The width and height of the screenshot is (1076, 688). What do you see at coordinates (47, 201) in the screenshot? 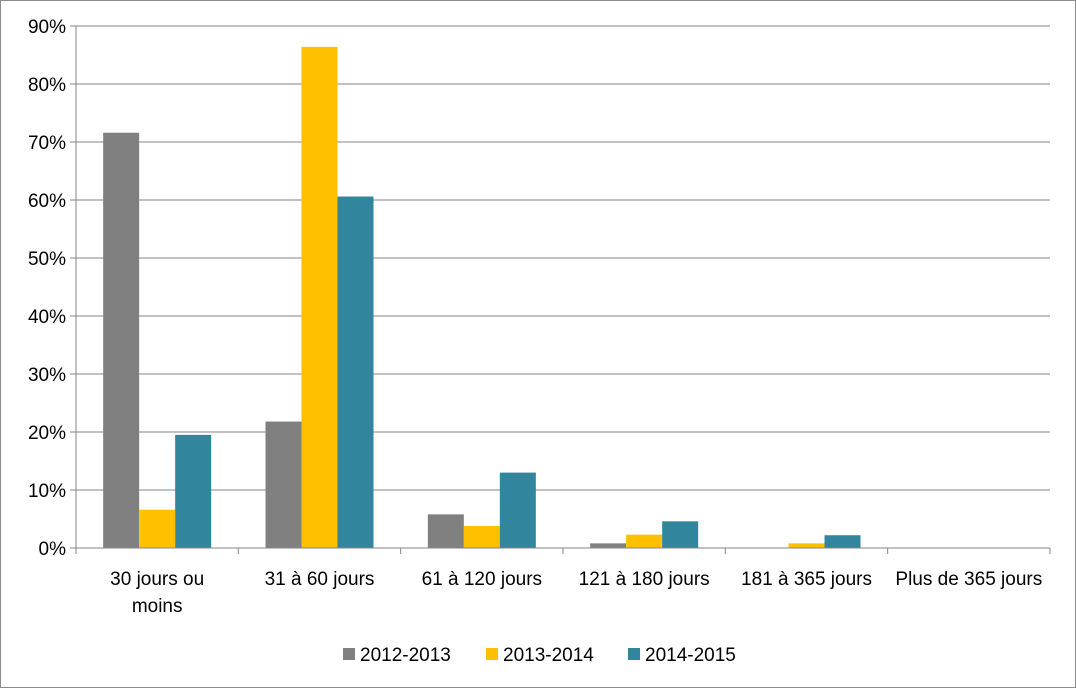
I see `y-tick-label: 60%` at bounding box center [47, 201].